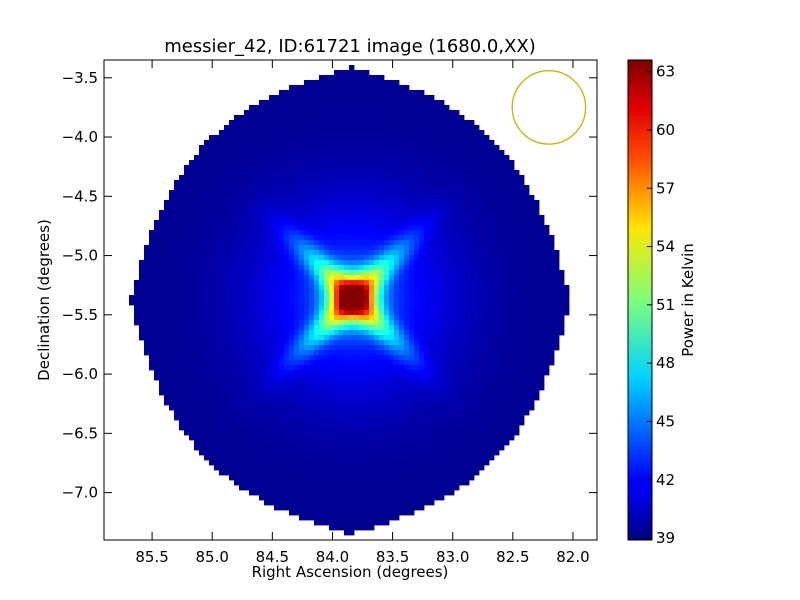 Image resolution: width=800 pixels, height=600 pixels. I want to click on y-tick-label: −7.0, so click(80, 493).